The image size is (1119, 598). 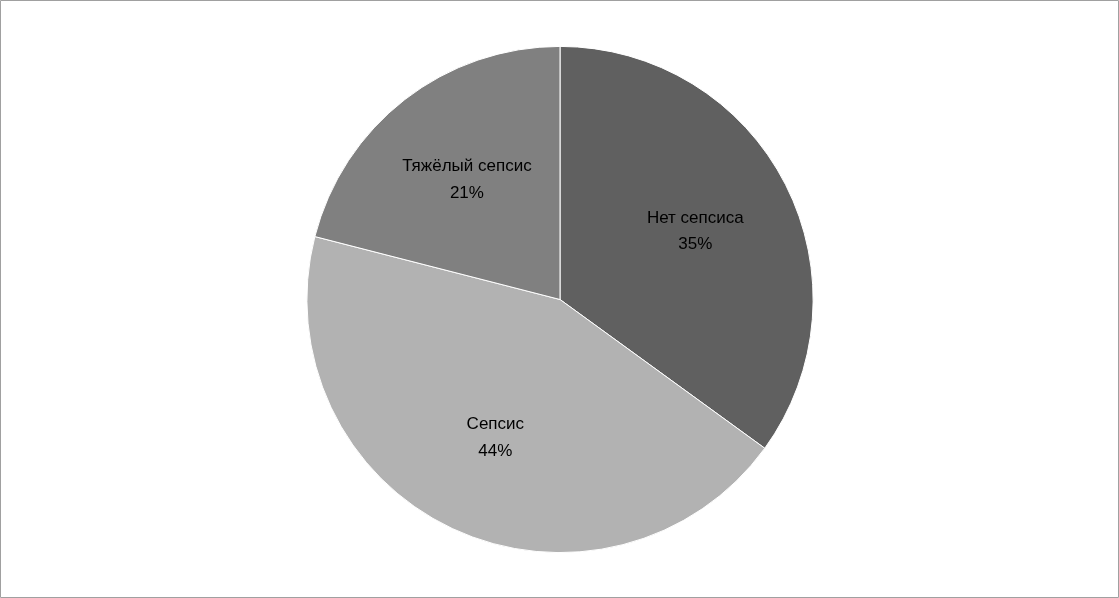 What do you see at coordinates (467, 166) in the screenshot?
I see `slice-label: Тяжёлый сепсис` at bounding box center [467, 166].